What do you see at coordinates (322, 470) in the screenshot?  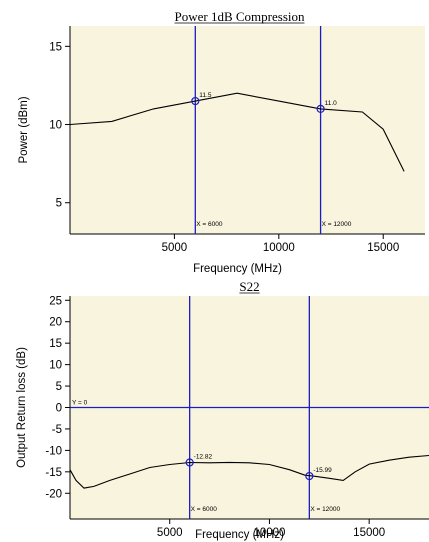 I see `marker-value-label: -15.99` at bounding box center [322, 470].